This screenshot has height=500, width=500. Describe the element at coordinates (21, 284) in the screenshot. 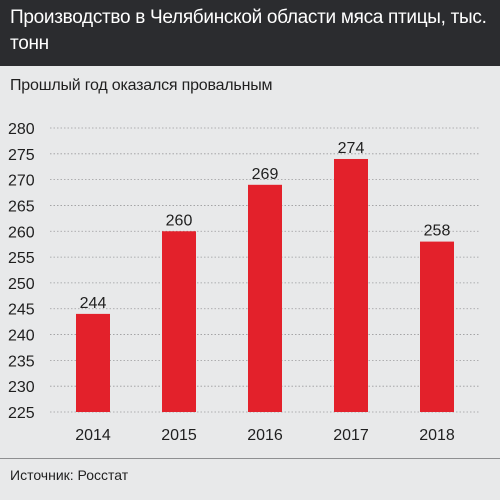

I see `y-tick-label: 250` at that location.